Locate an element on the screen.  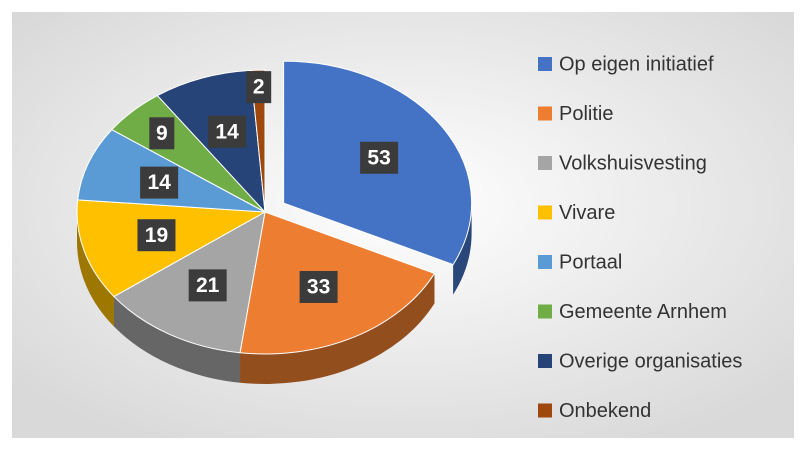
legend-label: Vivare is located at coordinates (587, 213).